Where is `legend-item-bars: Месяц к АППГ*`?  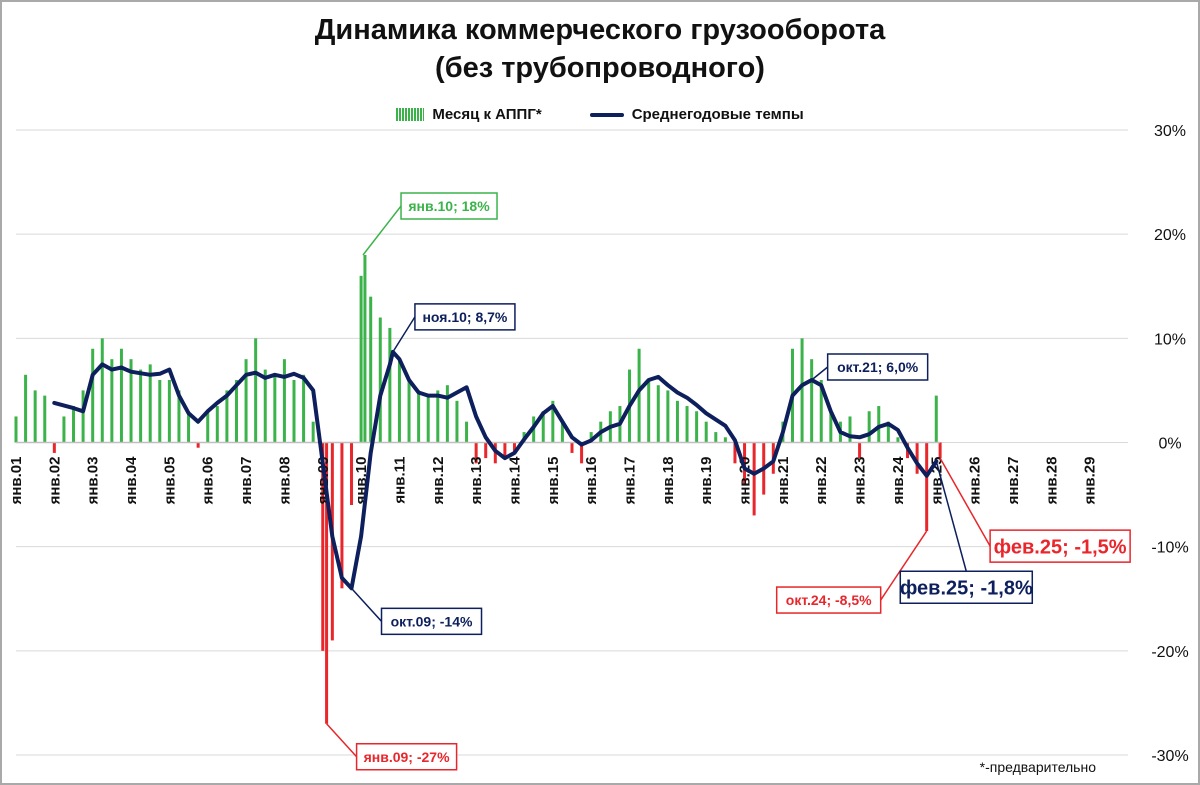 legend-item-bars: Месяц к АППГ* is located at coordinates (469, 114).